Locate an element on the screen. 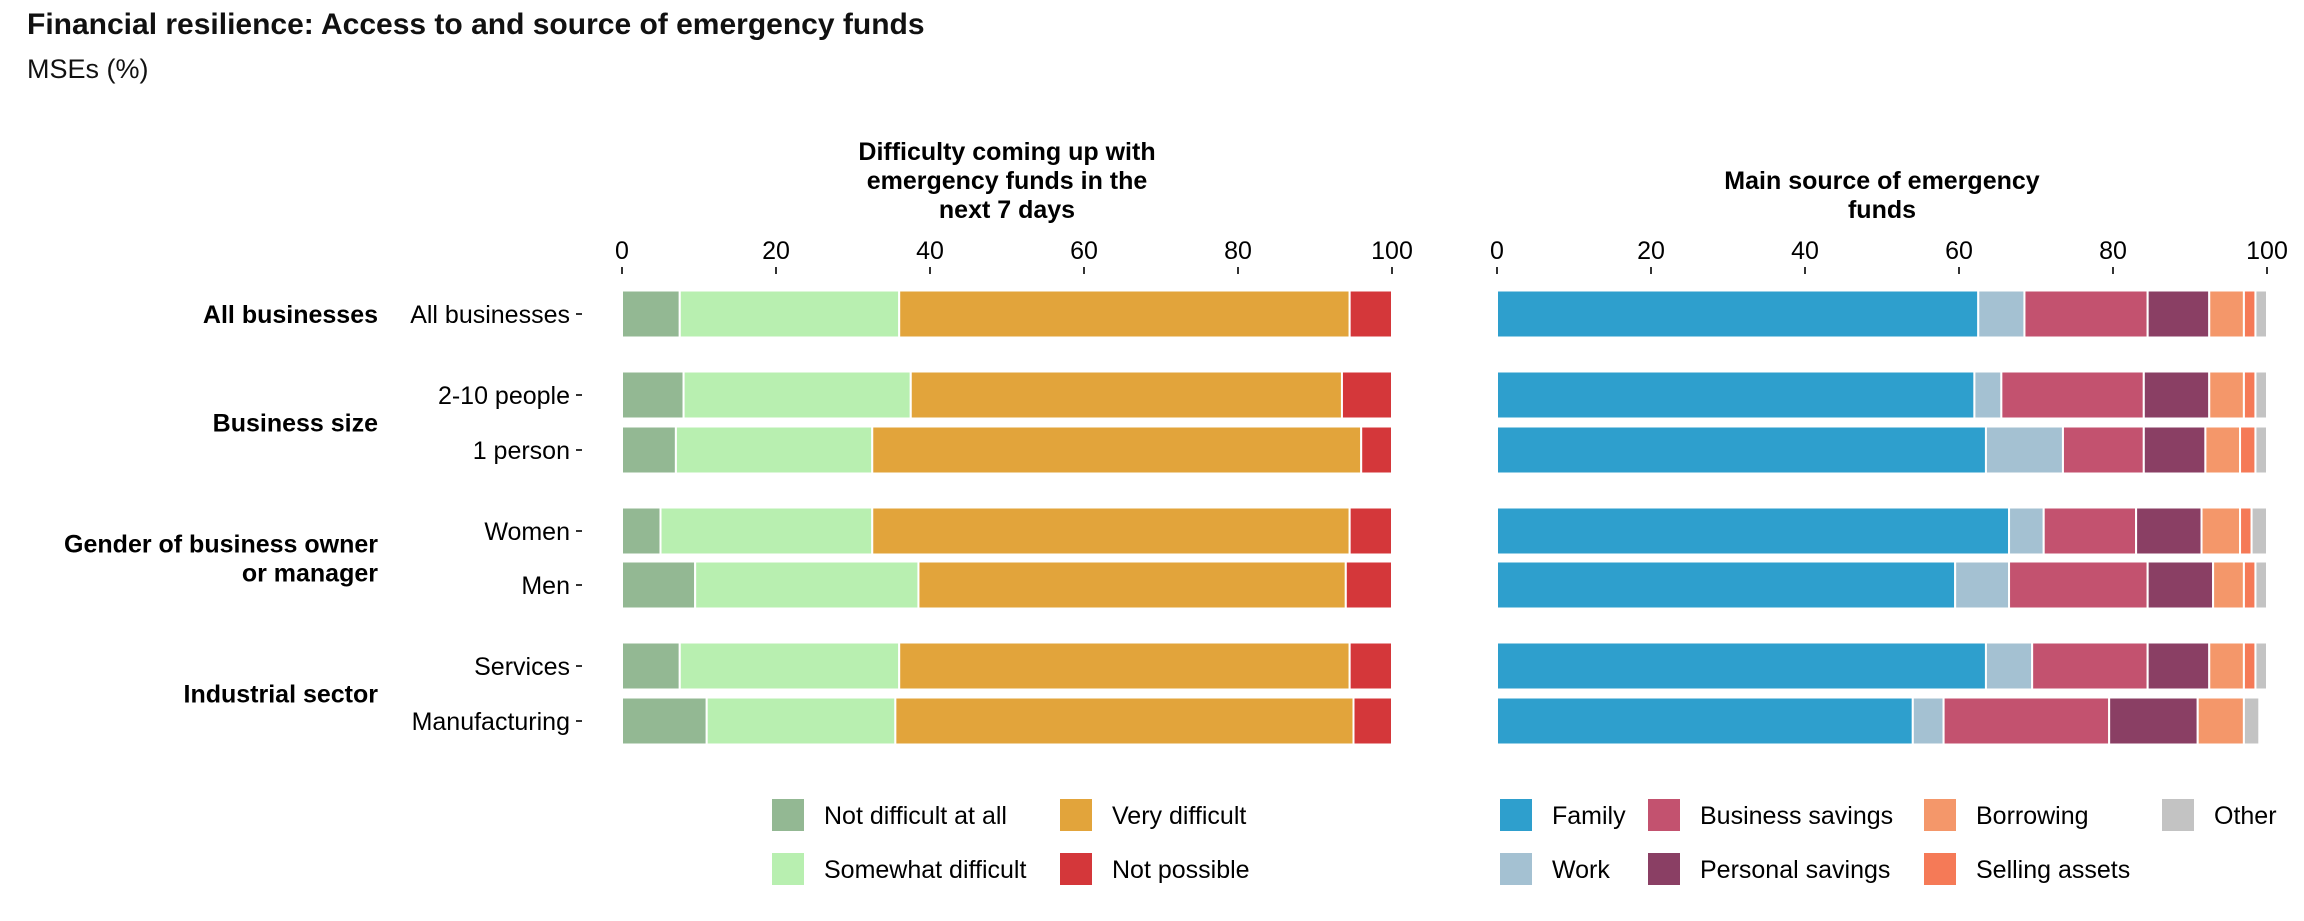 Image resolution: width=2304 pixels, height=921 pixels. bar-somewhat-difficult-services is located at coordinates (789, 666).